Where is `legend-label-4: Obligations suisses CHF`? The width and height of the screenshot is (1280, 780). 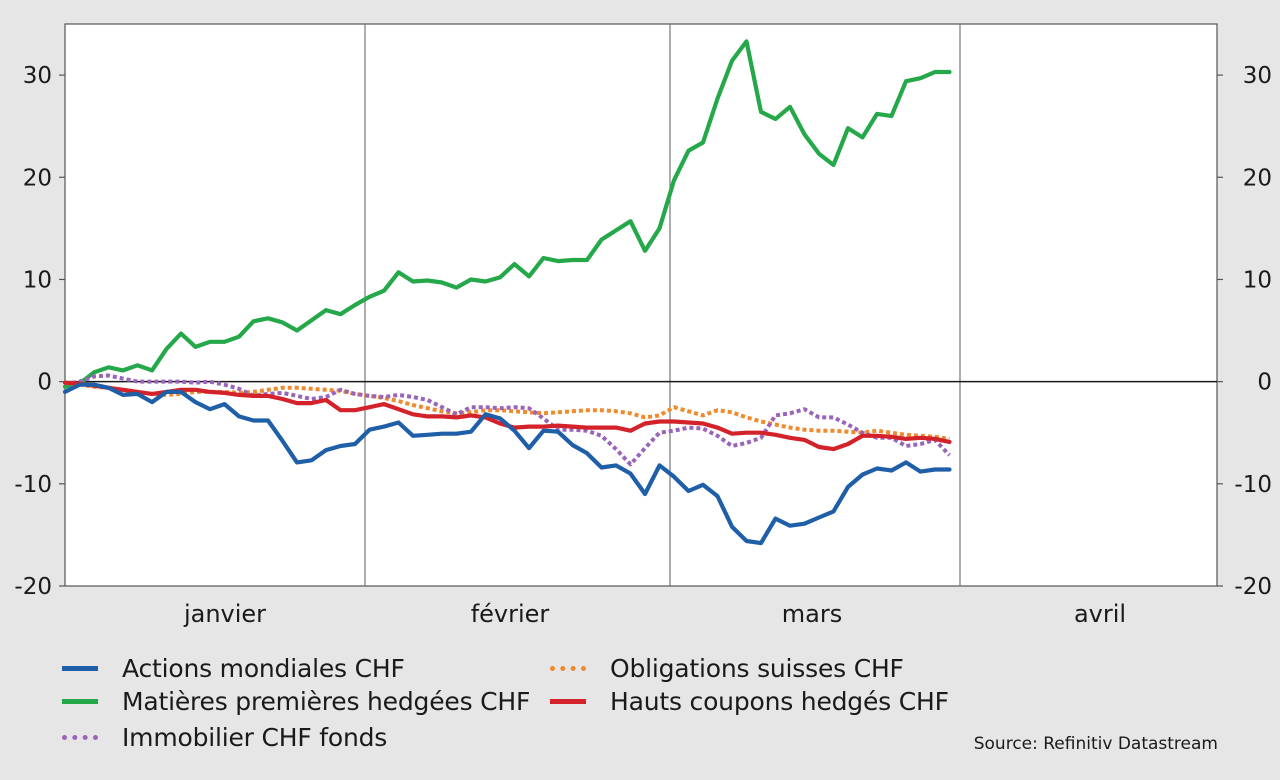
legend-label-4: Obligations suisses CHF is located at coordinates (757, 668).